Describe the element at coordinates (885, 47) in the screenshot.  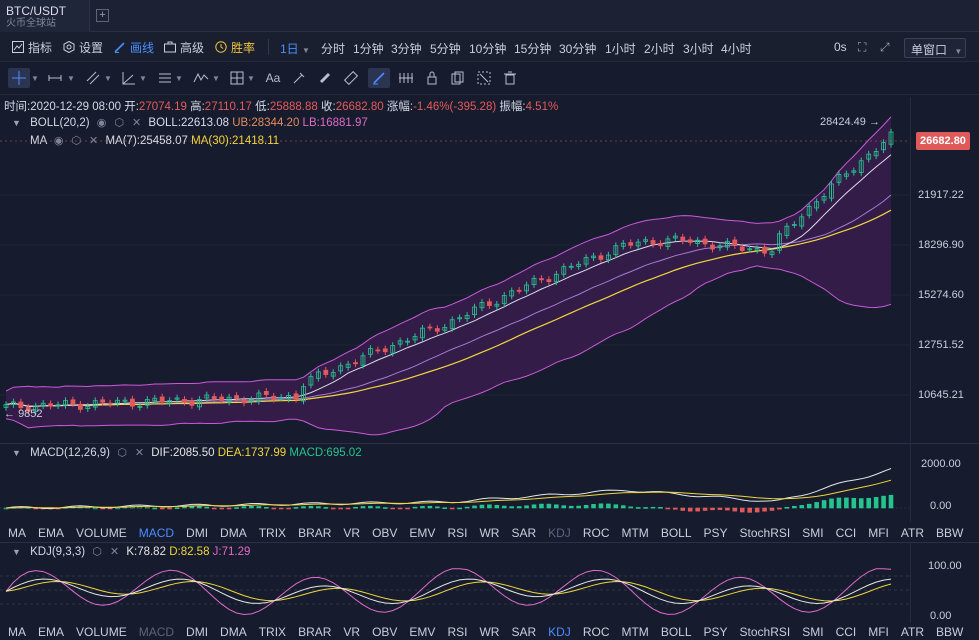
I see `expand-icon: ⤢` at that location.